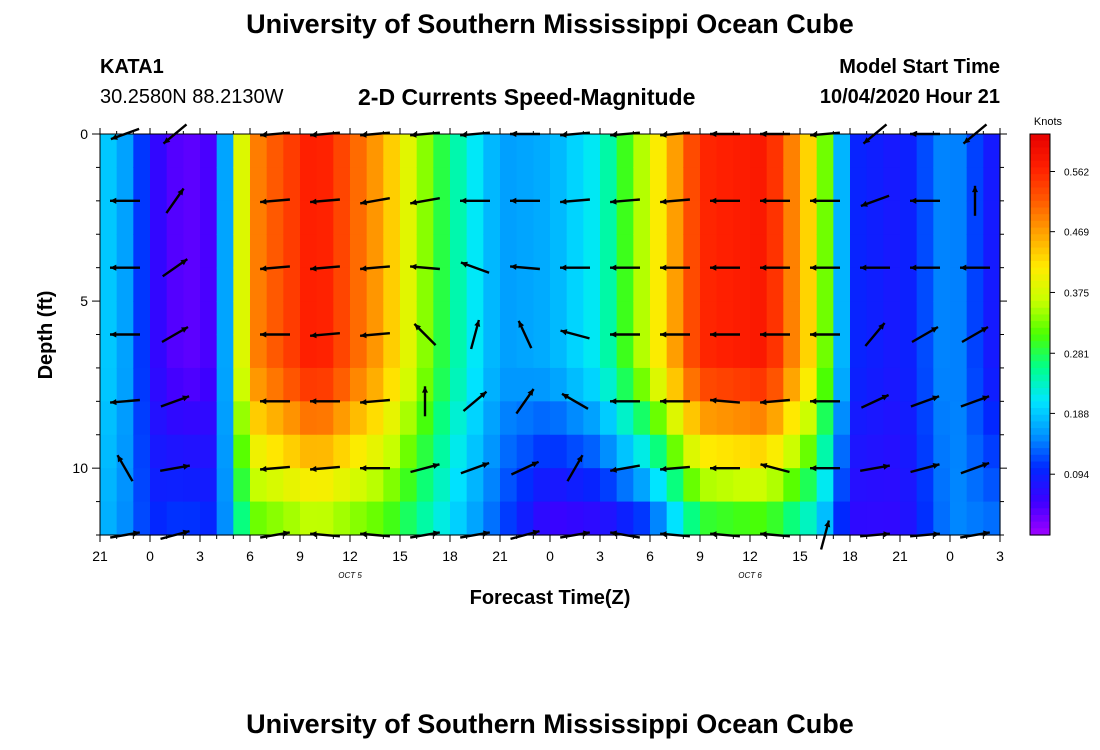 Image resolution: width=1100 pixels, height=750 pixels. Describe the element at coordinates (909, 97) in the screenshot. I see `model-start-value: 10/04/2020 Hour 21` at that location.